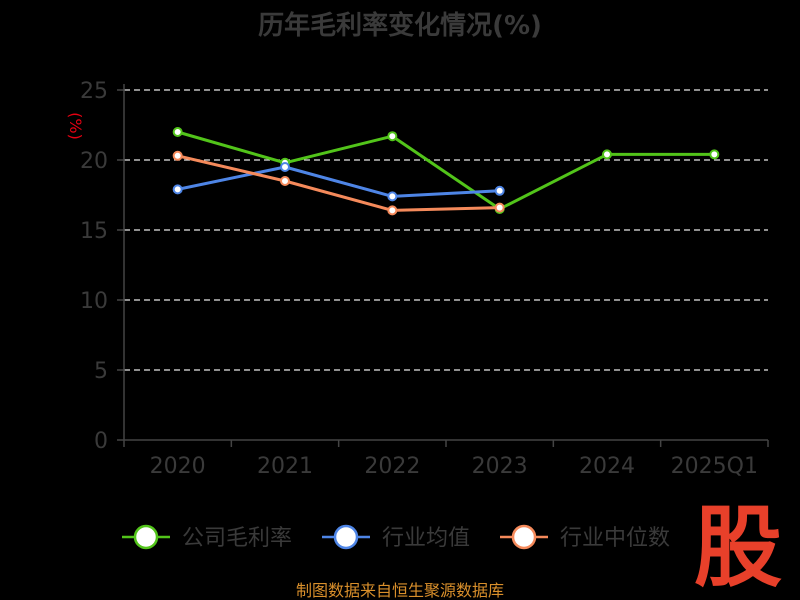  I want to click on legend-item: 行业中位数, so click(585, 537).